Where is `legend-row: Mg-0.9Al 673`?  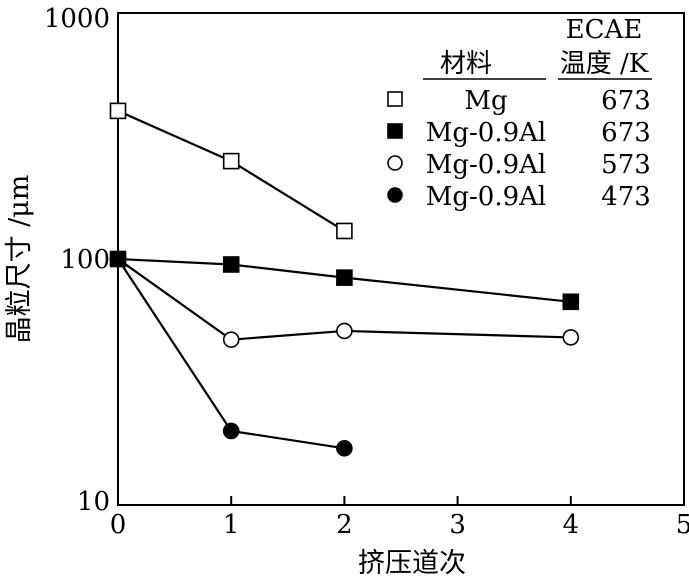
legend-row: Mg-0.9Al 673 is located at coordinates (519, 133).